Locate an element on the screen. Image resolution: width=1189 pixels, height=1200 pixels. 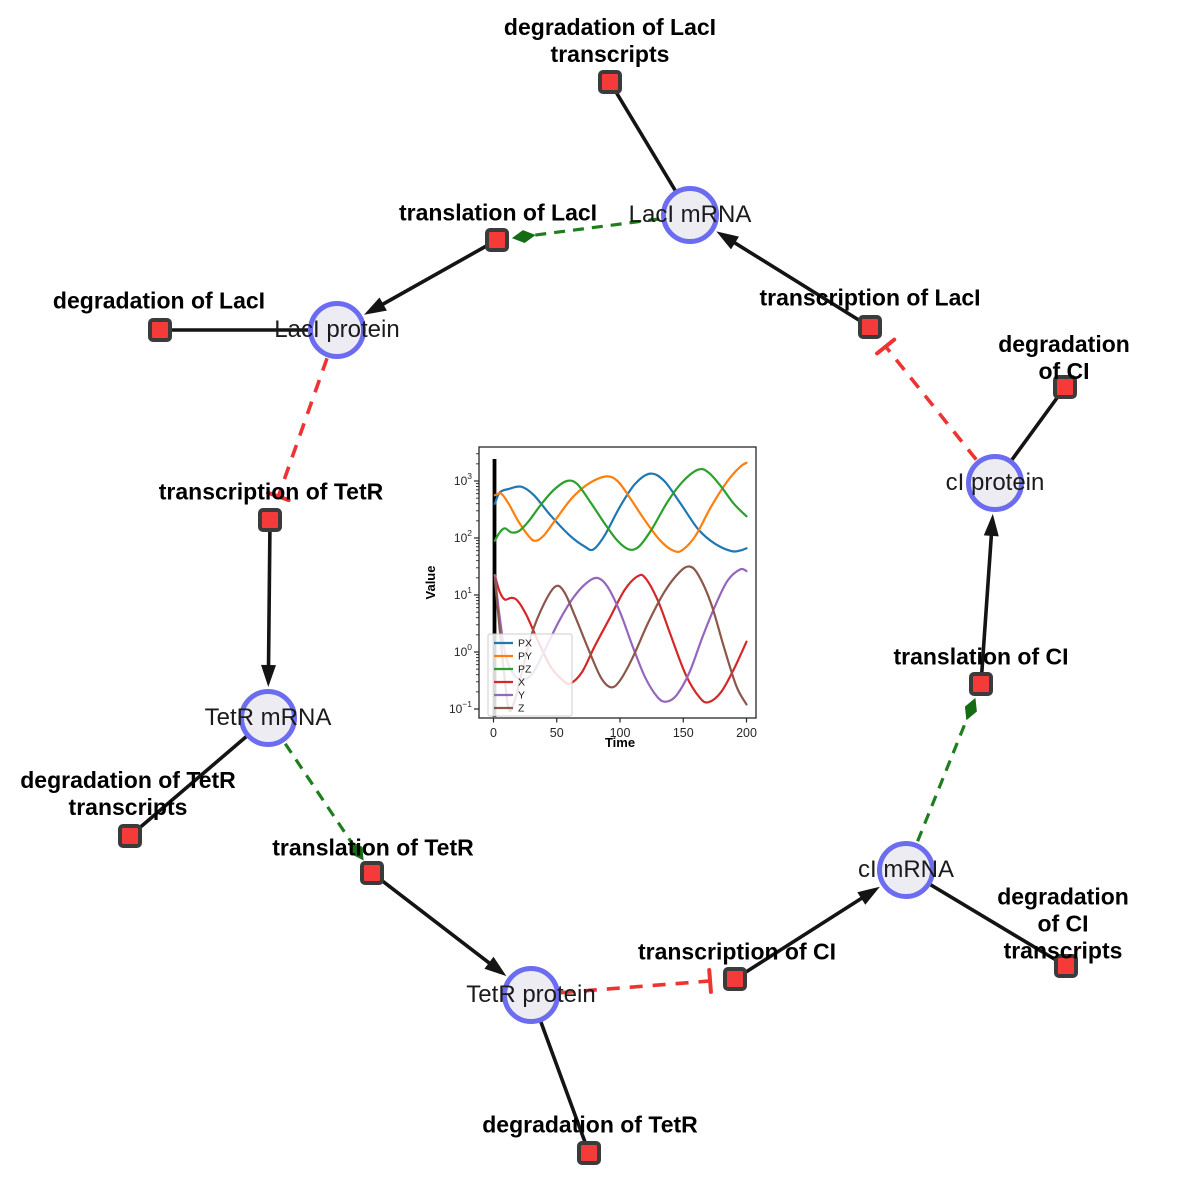
plot-x-tick-label: 200 is located at coordinates (746, 733).